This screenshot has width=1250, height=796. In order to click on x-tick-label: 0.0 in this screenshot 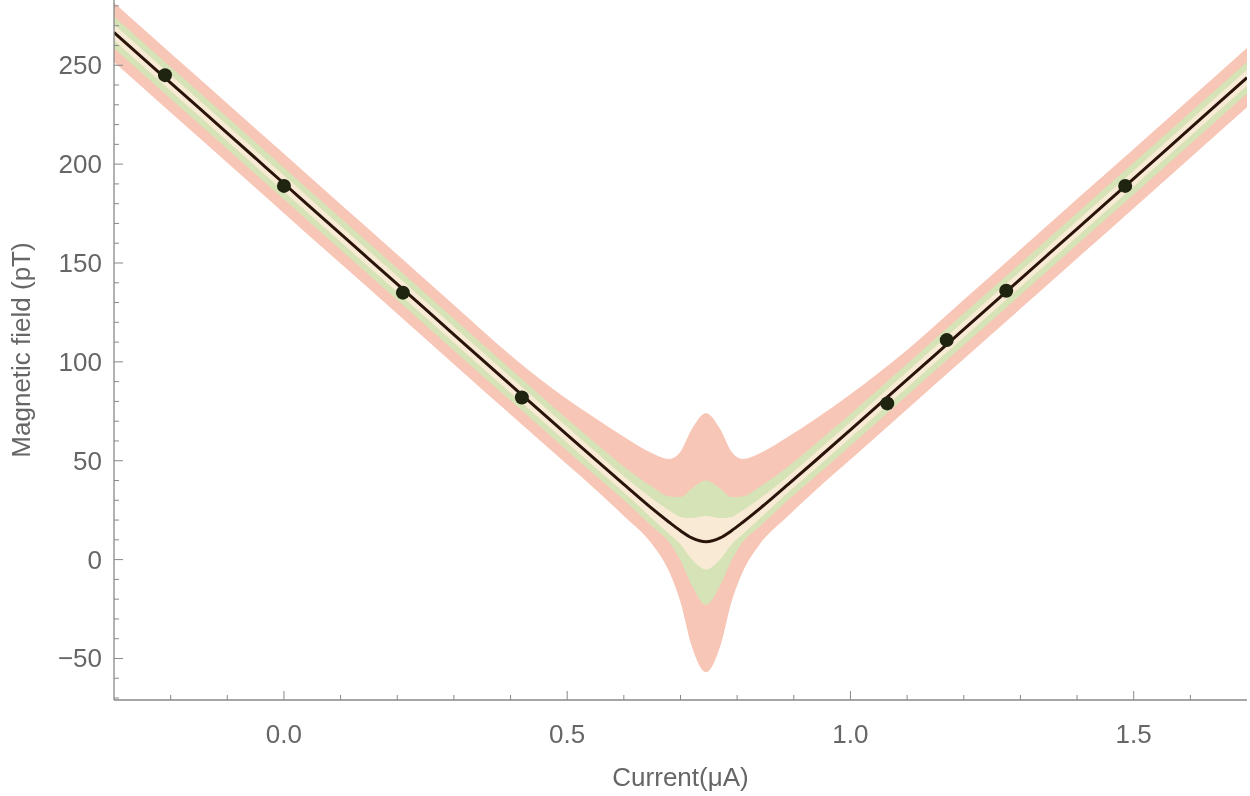, I will do `click(284, 734)`.